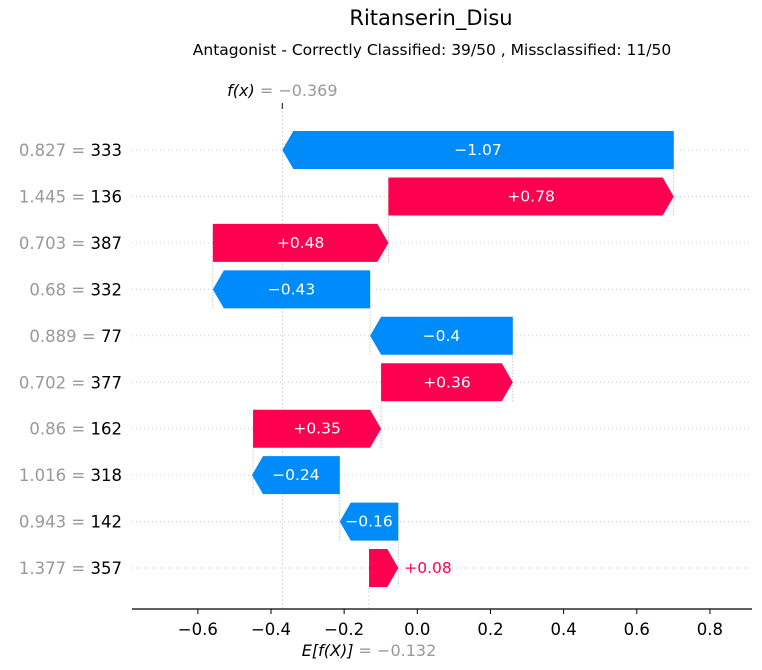  What do you see at coordinates (490, 629) in the screenshot?
I see `x-tick-label: 0.2` at bounding box center [490, 629].